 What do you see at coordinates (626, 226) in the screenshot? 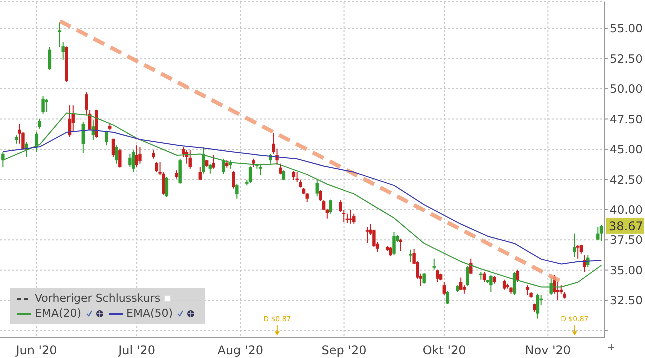
I see `annotation: 38.67` at bounding box center [626, 226].